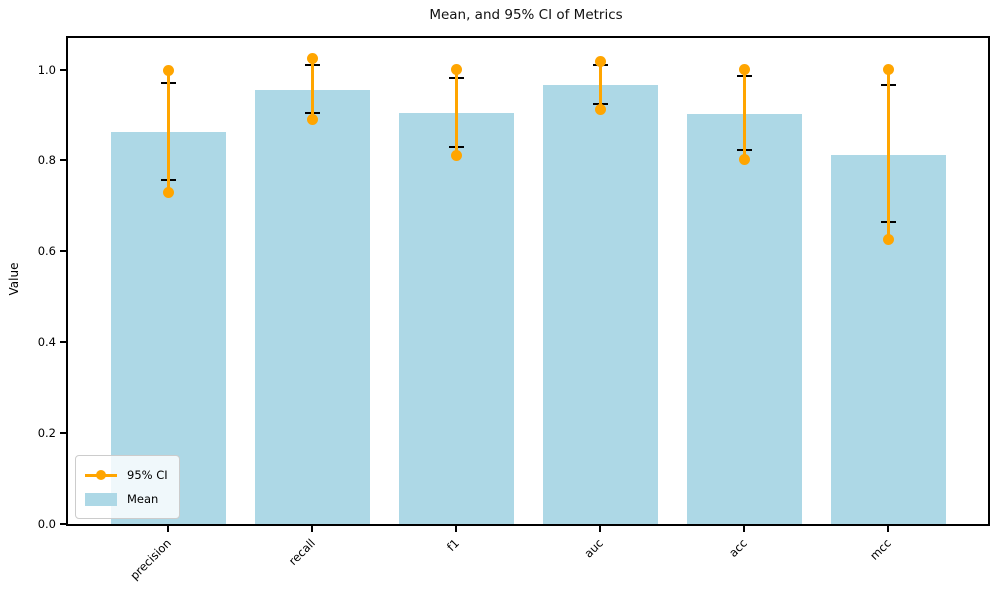  What do you see at coordinates (46, 251) in the screenshot?
I see `y-tick-label-0.6: 0.6` at bounding box center [46, 251].